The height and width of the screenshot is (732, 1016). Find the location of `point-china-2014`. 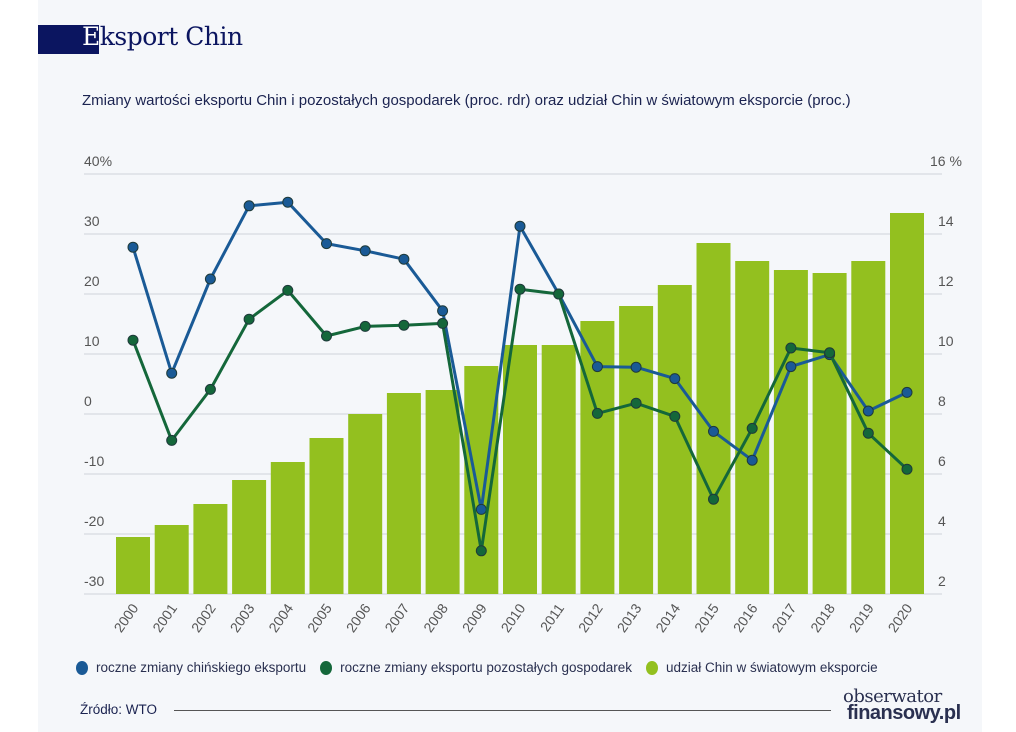

point-china-2014 is located at coordinates (675, 379).